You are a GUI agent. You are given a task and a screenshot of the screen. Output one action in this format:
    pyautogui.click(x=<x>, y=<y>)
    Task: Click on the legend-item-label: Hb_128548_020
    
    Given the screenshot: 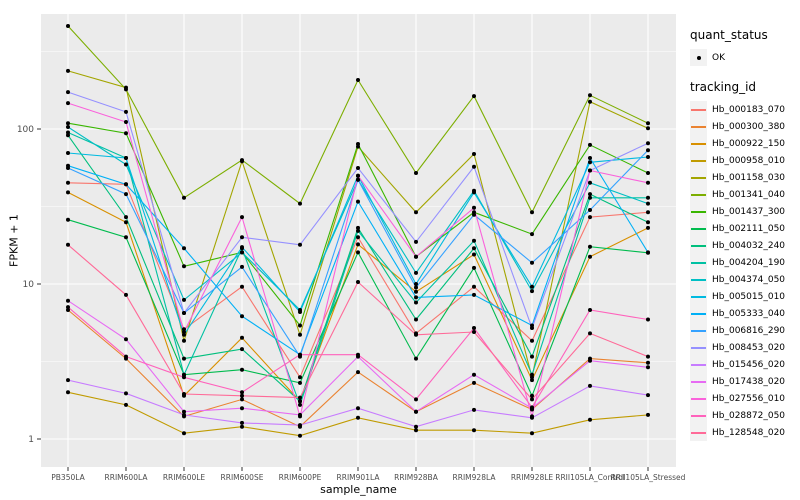 What is the action you would take?
    pyautogui.click(x=749, y=432)
    